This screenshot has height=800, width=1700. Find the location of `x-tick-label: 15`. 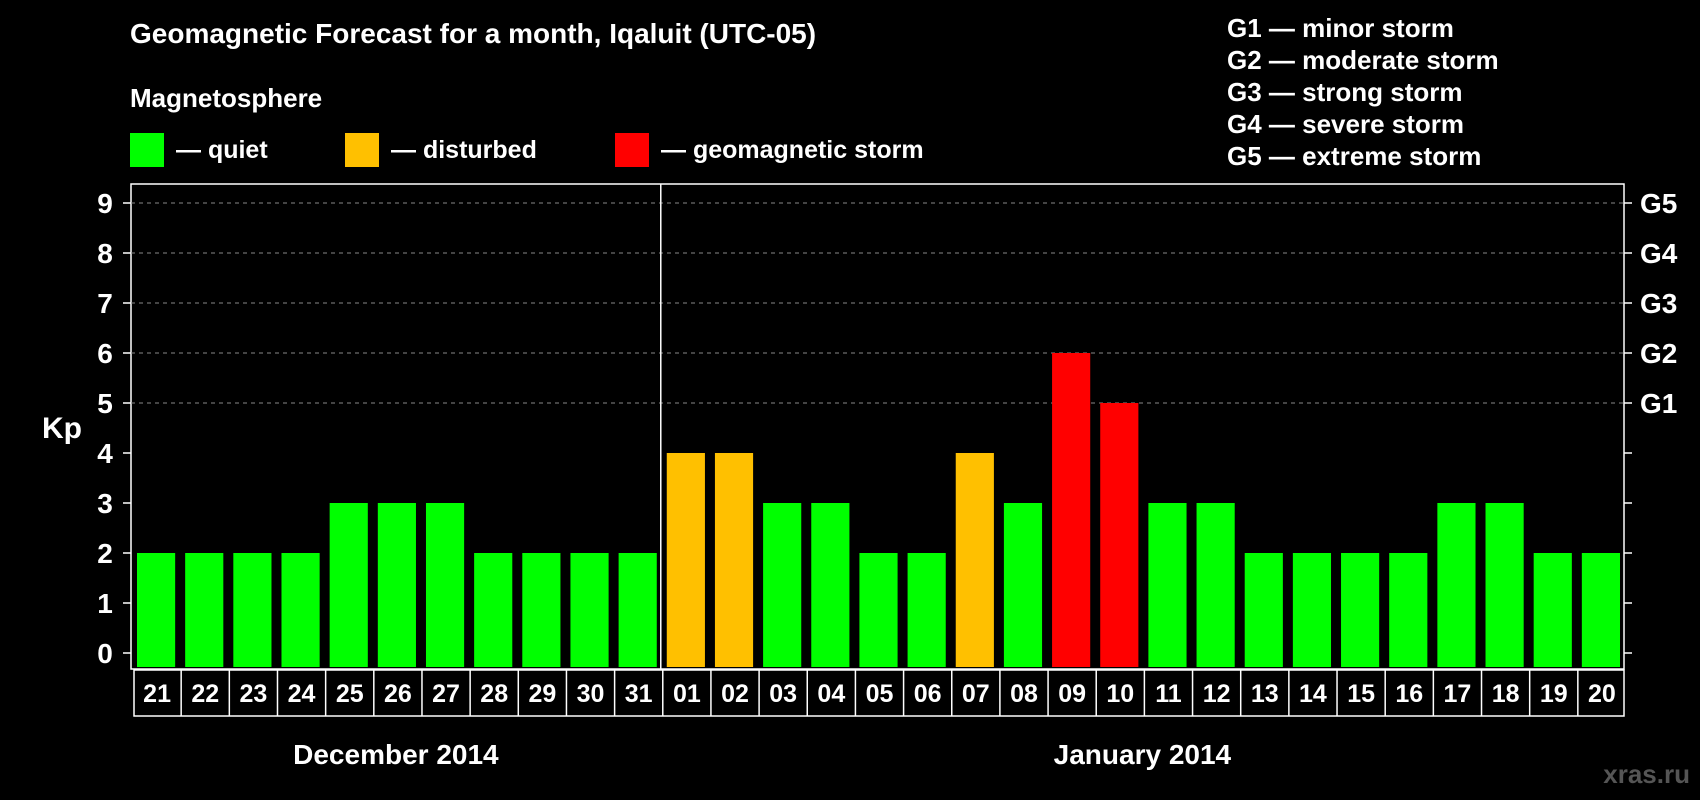

x-tick-label: 15 is located at coordinates (1361, 694).